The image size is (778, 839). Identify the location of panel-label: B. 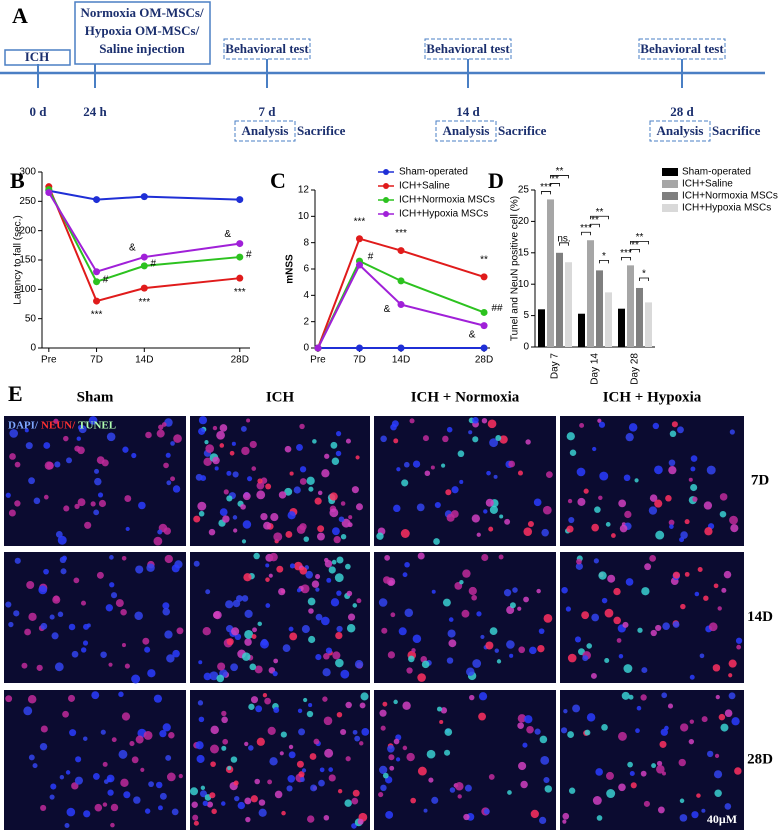
(17, 180).